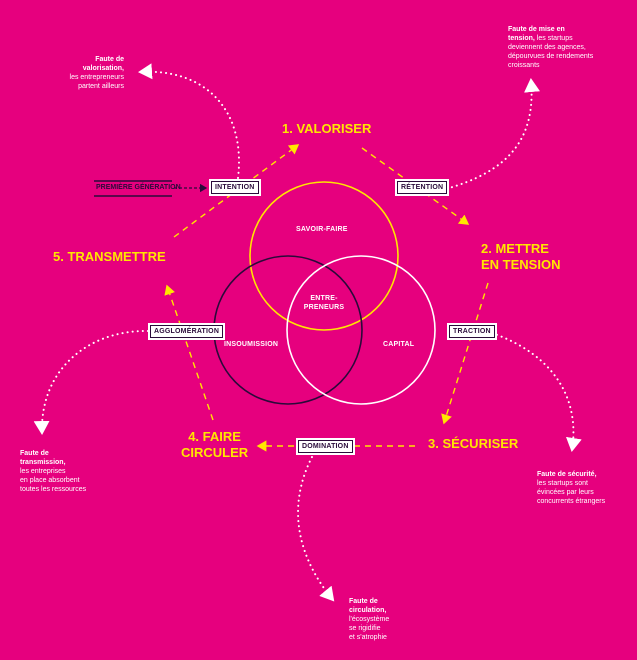 The image size is (637, 660). I want to click on note-transmission-line3: toutes les ressources, so click(53, 489).